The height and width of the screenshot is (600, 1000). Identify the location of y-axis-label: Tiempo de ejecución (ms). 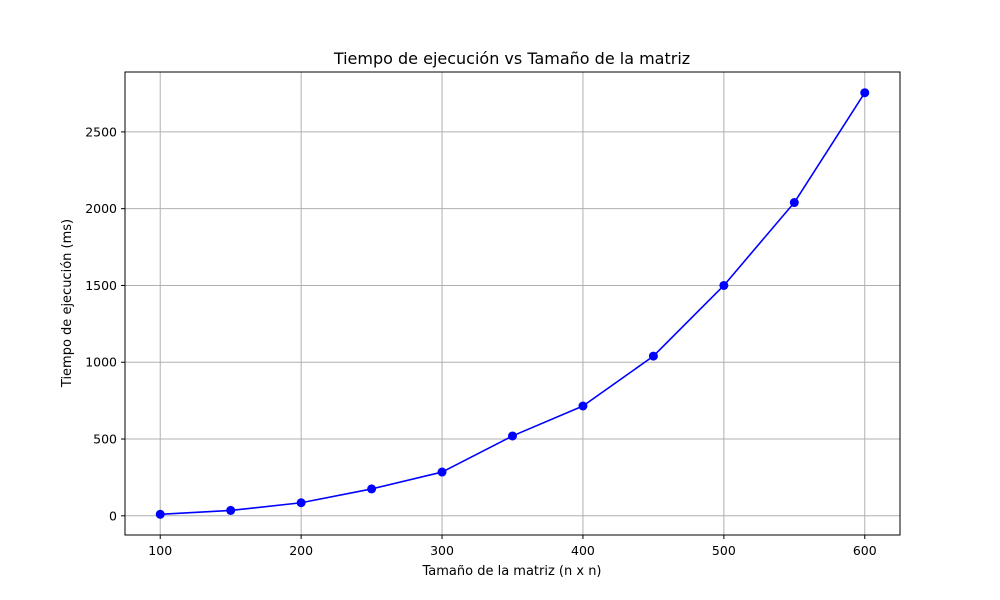
(67, 303).